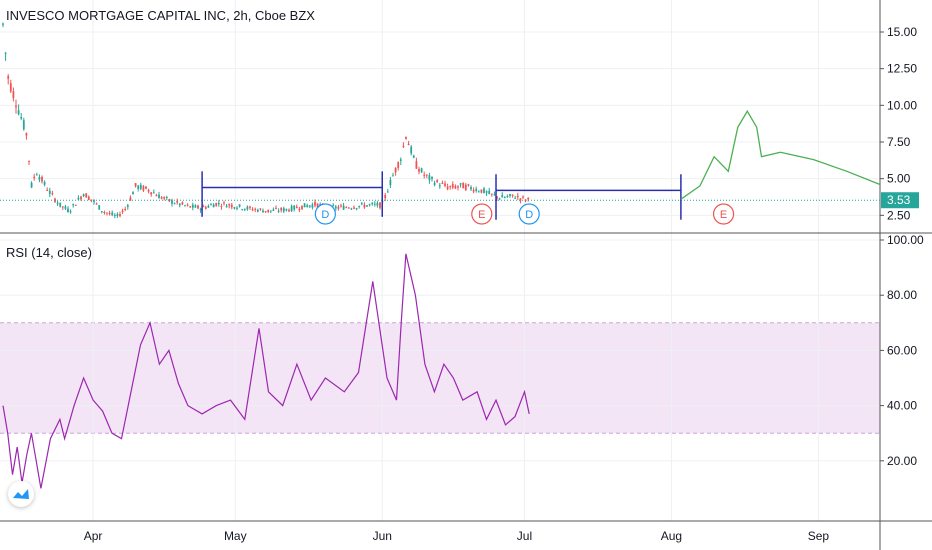  Describe the element at coordinates (902, 32) in the screenshot. I see `price-tick-label: 15.00` at that location.